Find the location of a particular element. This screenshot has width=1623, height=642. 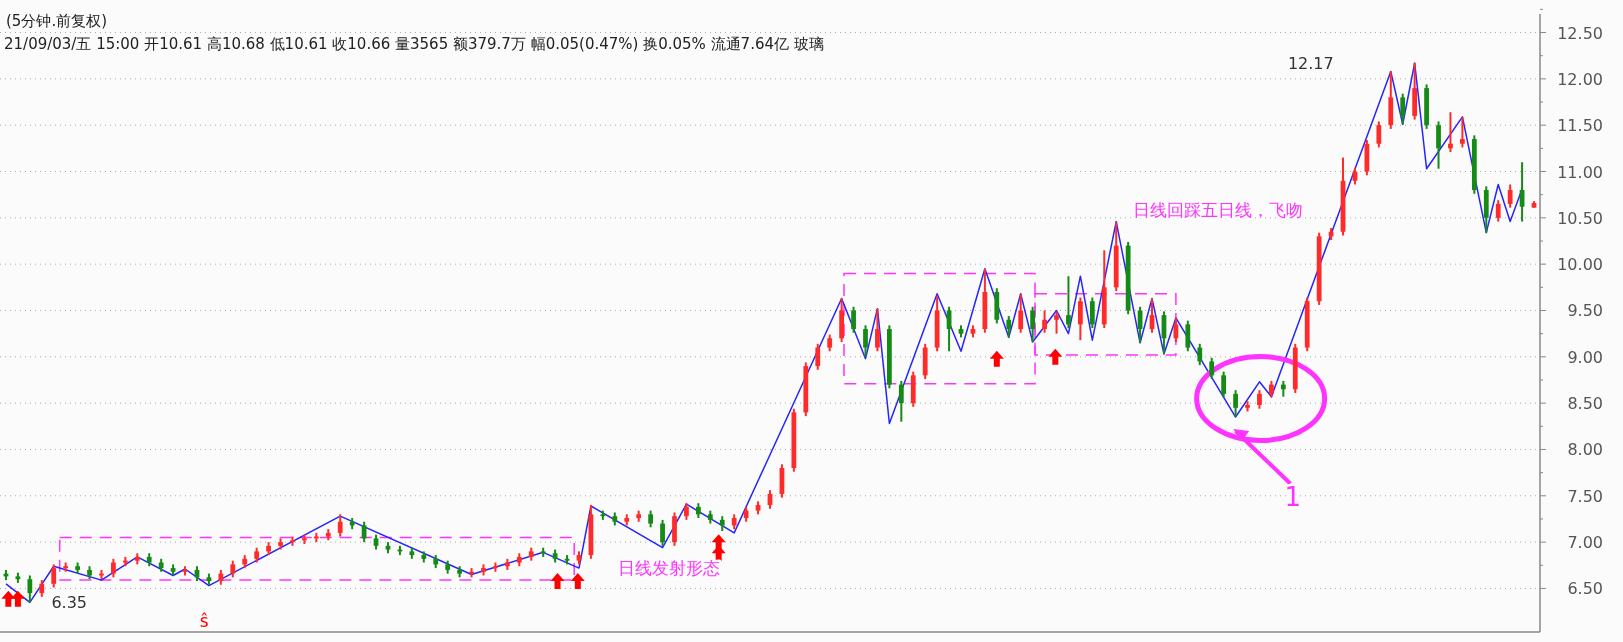

y-tick-label: 9.50 is located at coordinates (1585, 311).